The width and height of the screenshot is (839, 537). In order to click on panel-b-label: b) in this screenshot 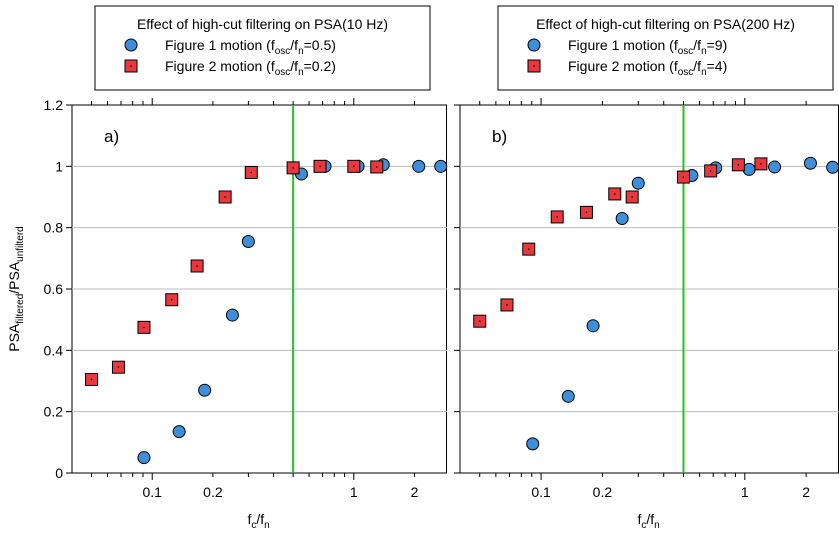, I will do `click(499, 136)`.